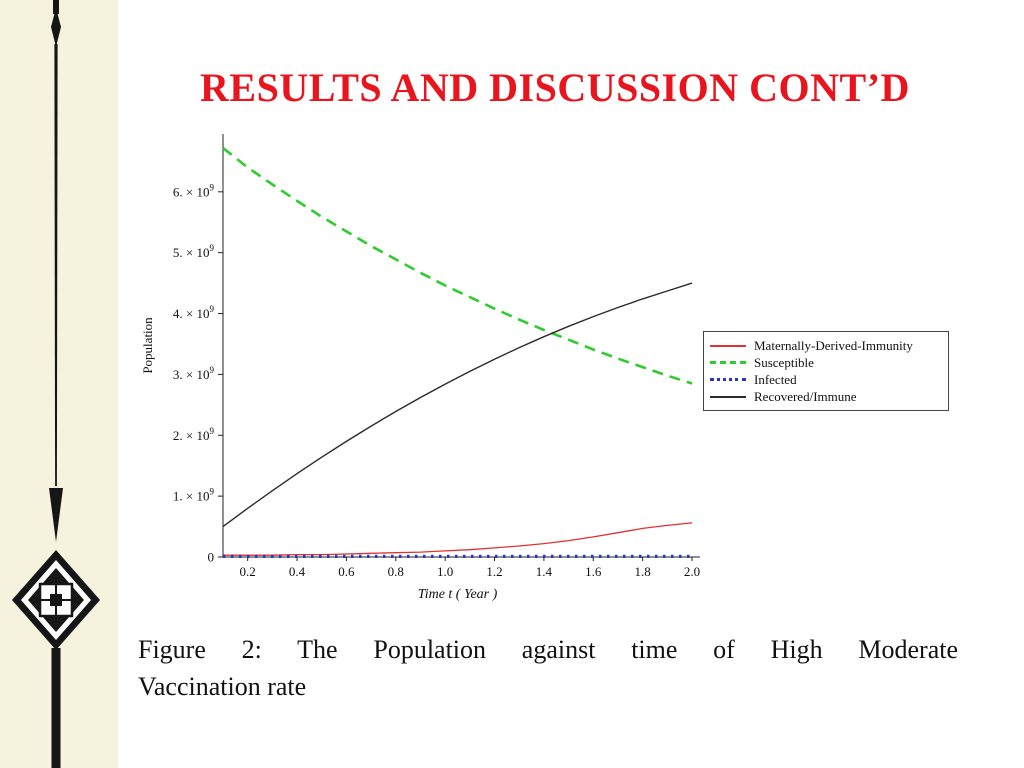 Image resolution: width=1024 pixels, height=768 pixels. What do you see at coordinates (784, 362) in the screenshot?
I see `legend-label: Susceptible` at bounding box center [784, 362].